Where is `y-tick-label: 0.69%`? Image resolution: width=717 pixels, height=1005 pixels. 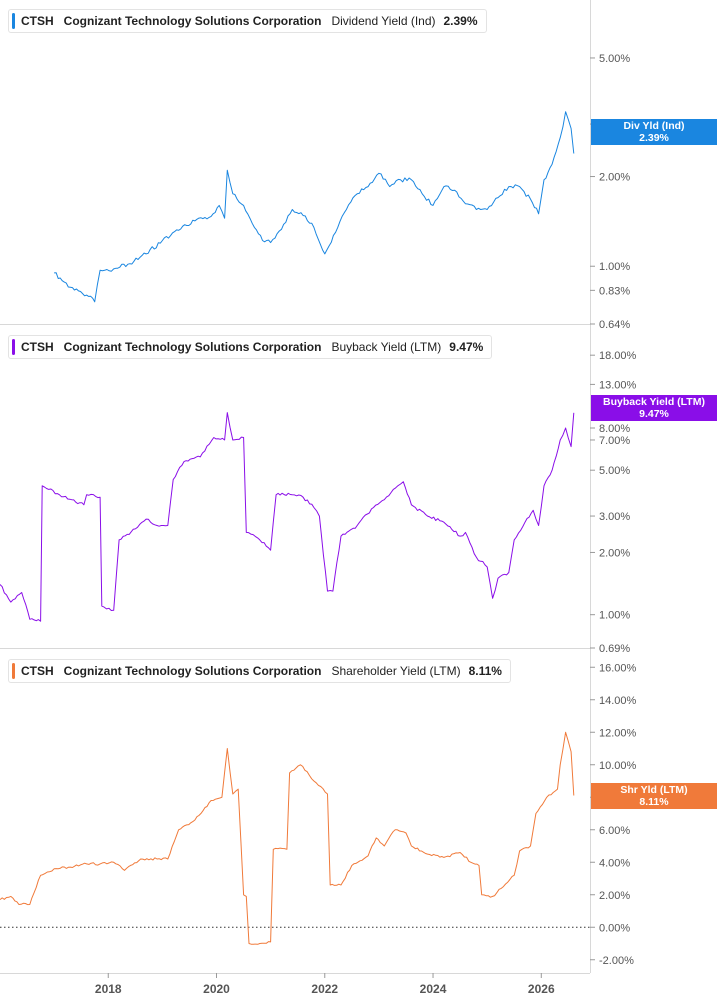
y-tick-label: 0.69% is located at coordinates (614, 649).